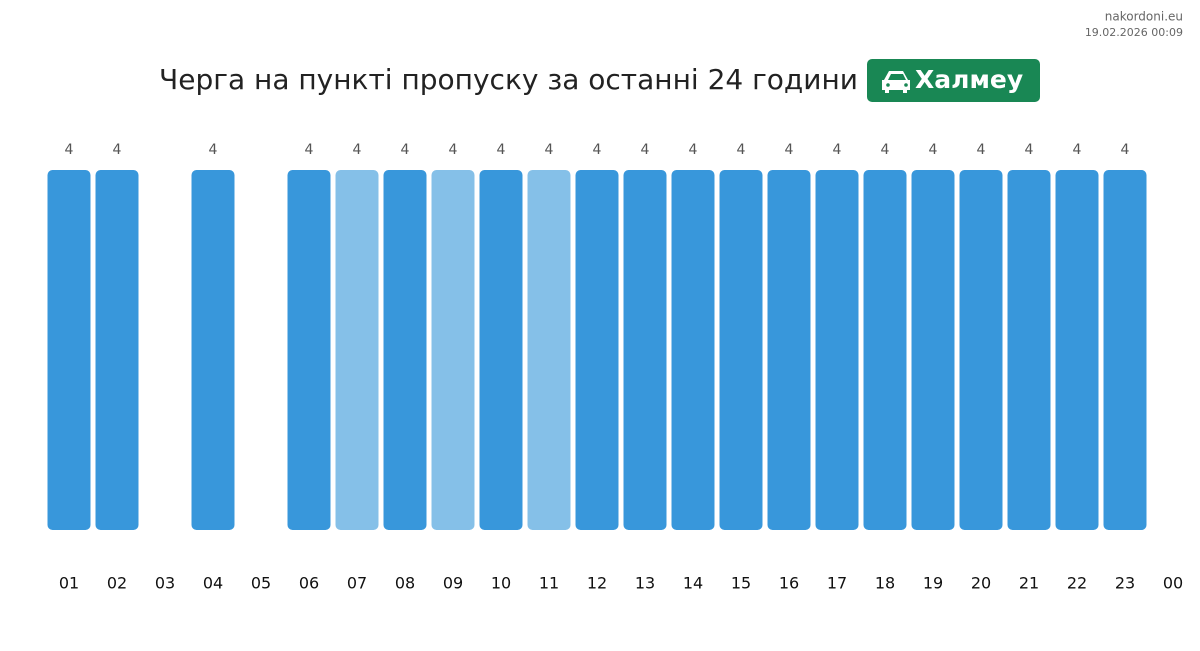 This screenshot has width=1200, height=651. I want to click on timestamp: 19.02.2026 00:09, so click(1134, 32).